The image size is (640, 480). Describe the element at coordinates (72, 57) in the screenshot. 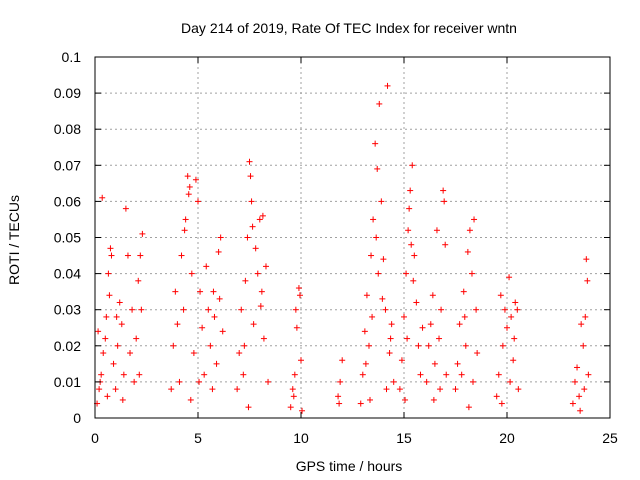

I see `y-tick-label: 0.1` at that location.